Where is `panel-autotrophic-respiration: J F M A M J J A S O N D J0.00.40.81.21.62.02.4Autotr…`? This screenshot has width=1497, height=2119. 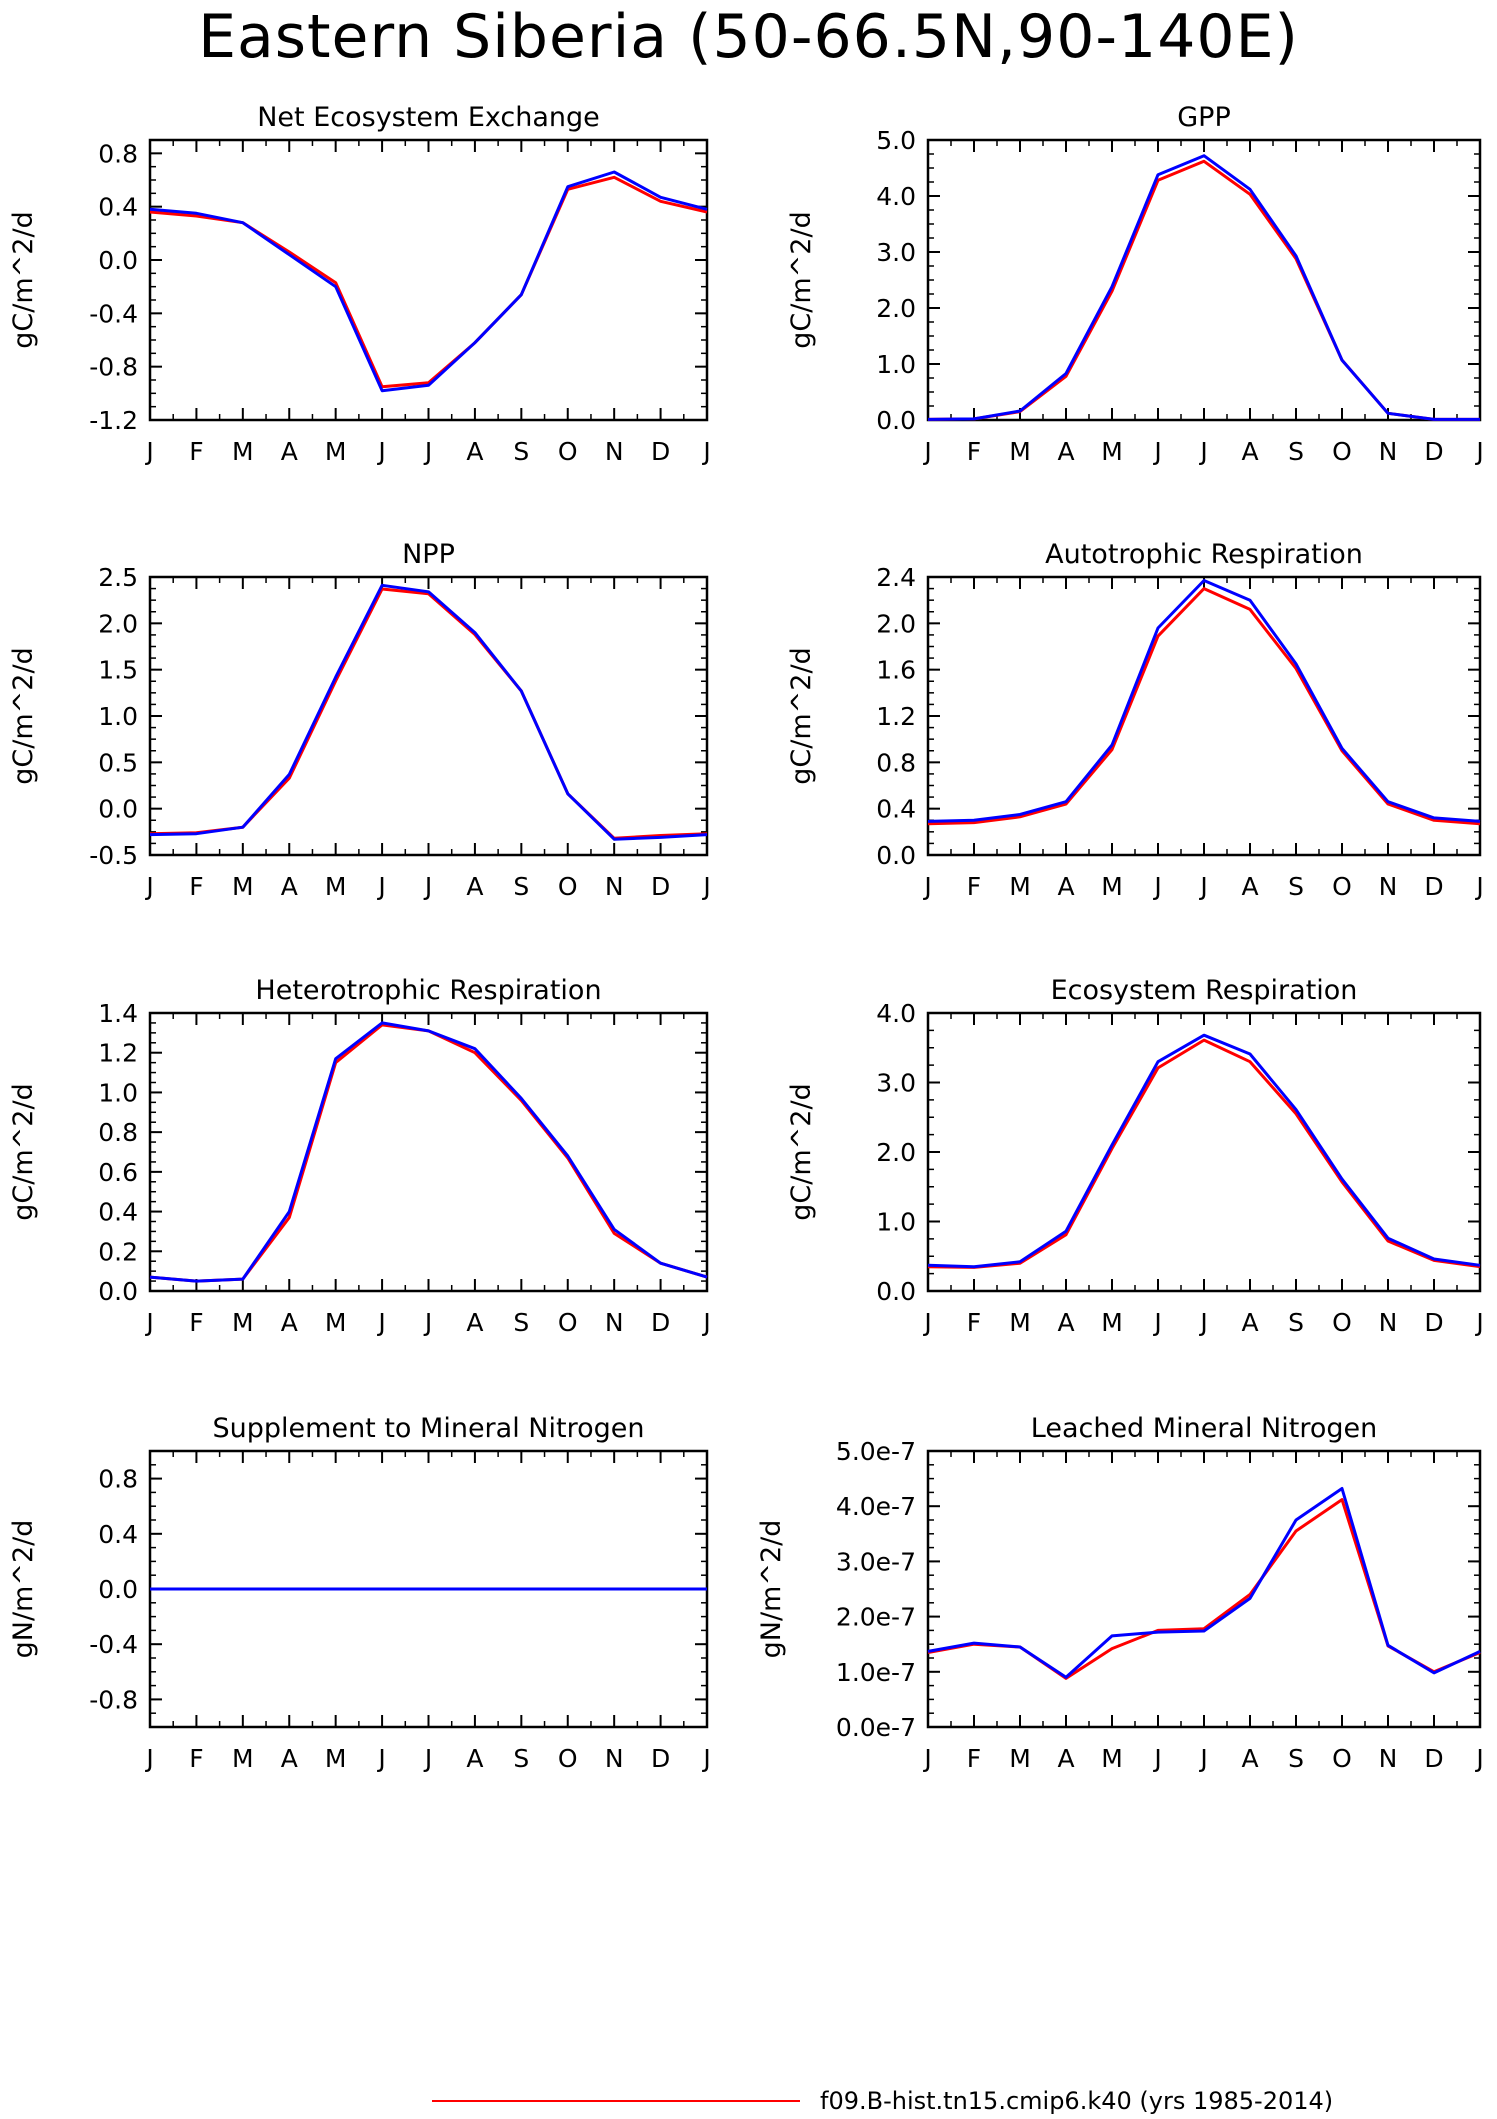
panel-autotrophic-respiration: J F M A M J J A S O N D J0.00.40.81.21.62.02.4Autotr… is located at coordinates (1135, 720).